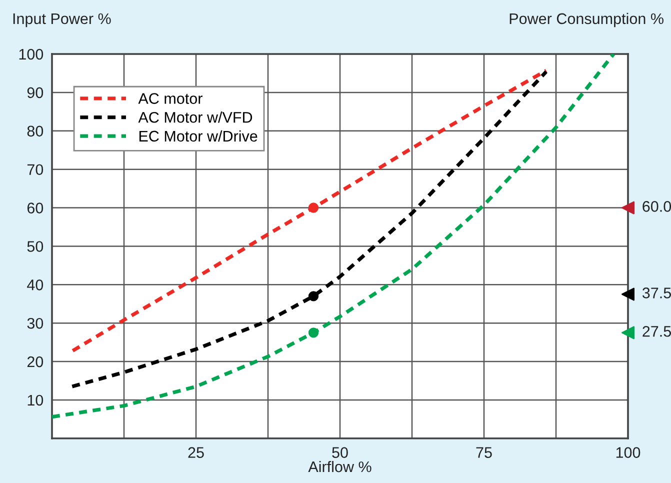  Describe the element at coordinates (35, 285) in the screenshot. I see `y-tick-label: 40` at that location.